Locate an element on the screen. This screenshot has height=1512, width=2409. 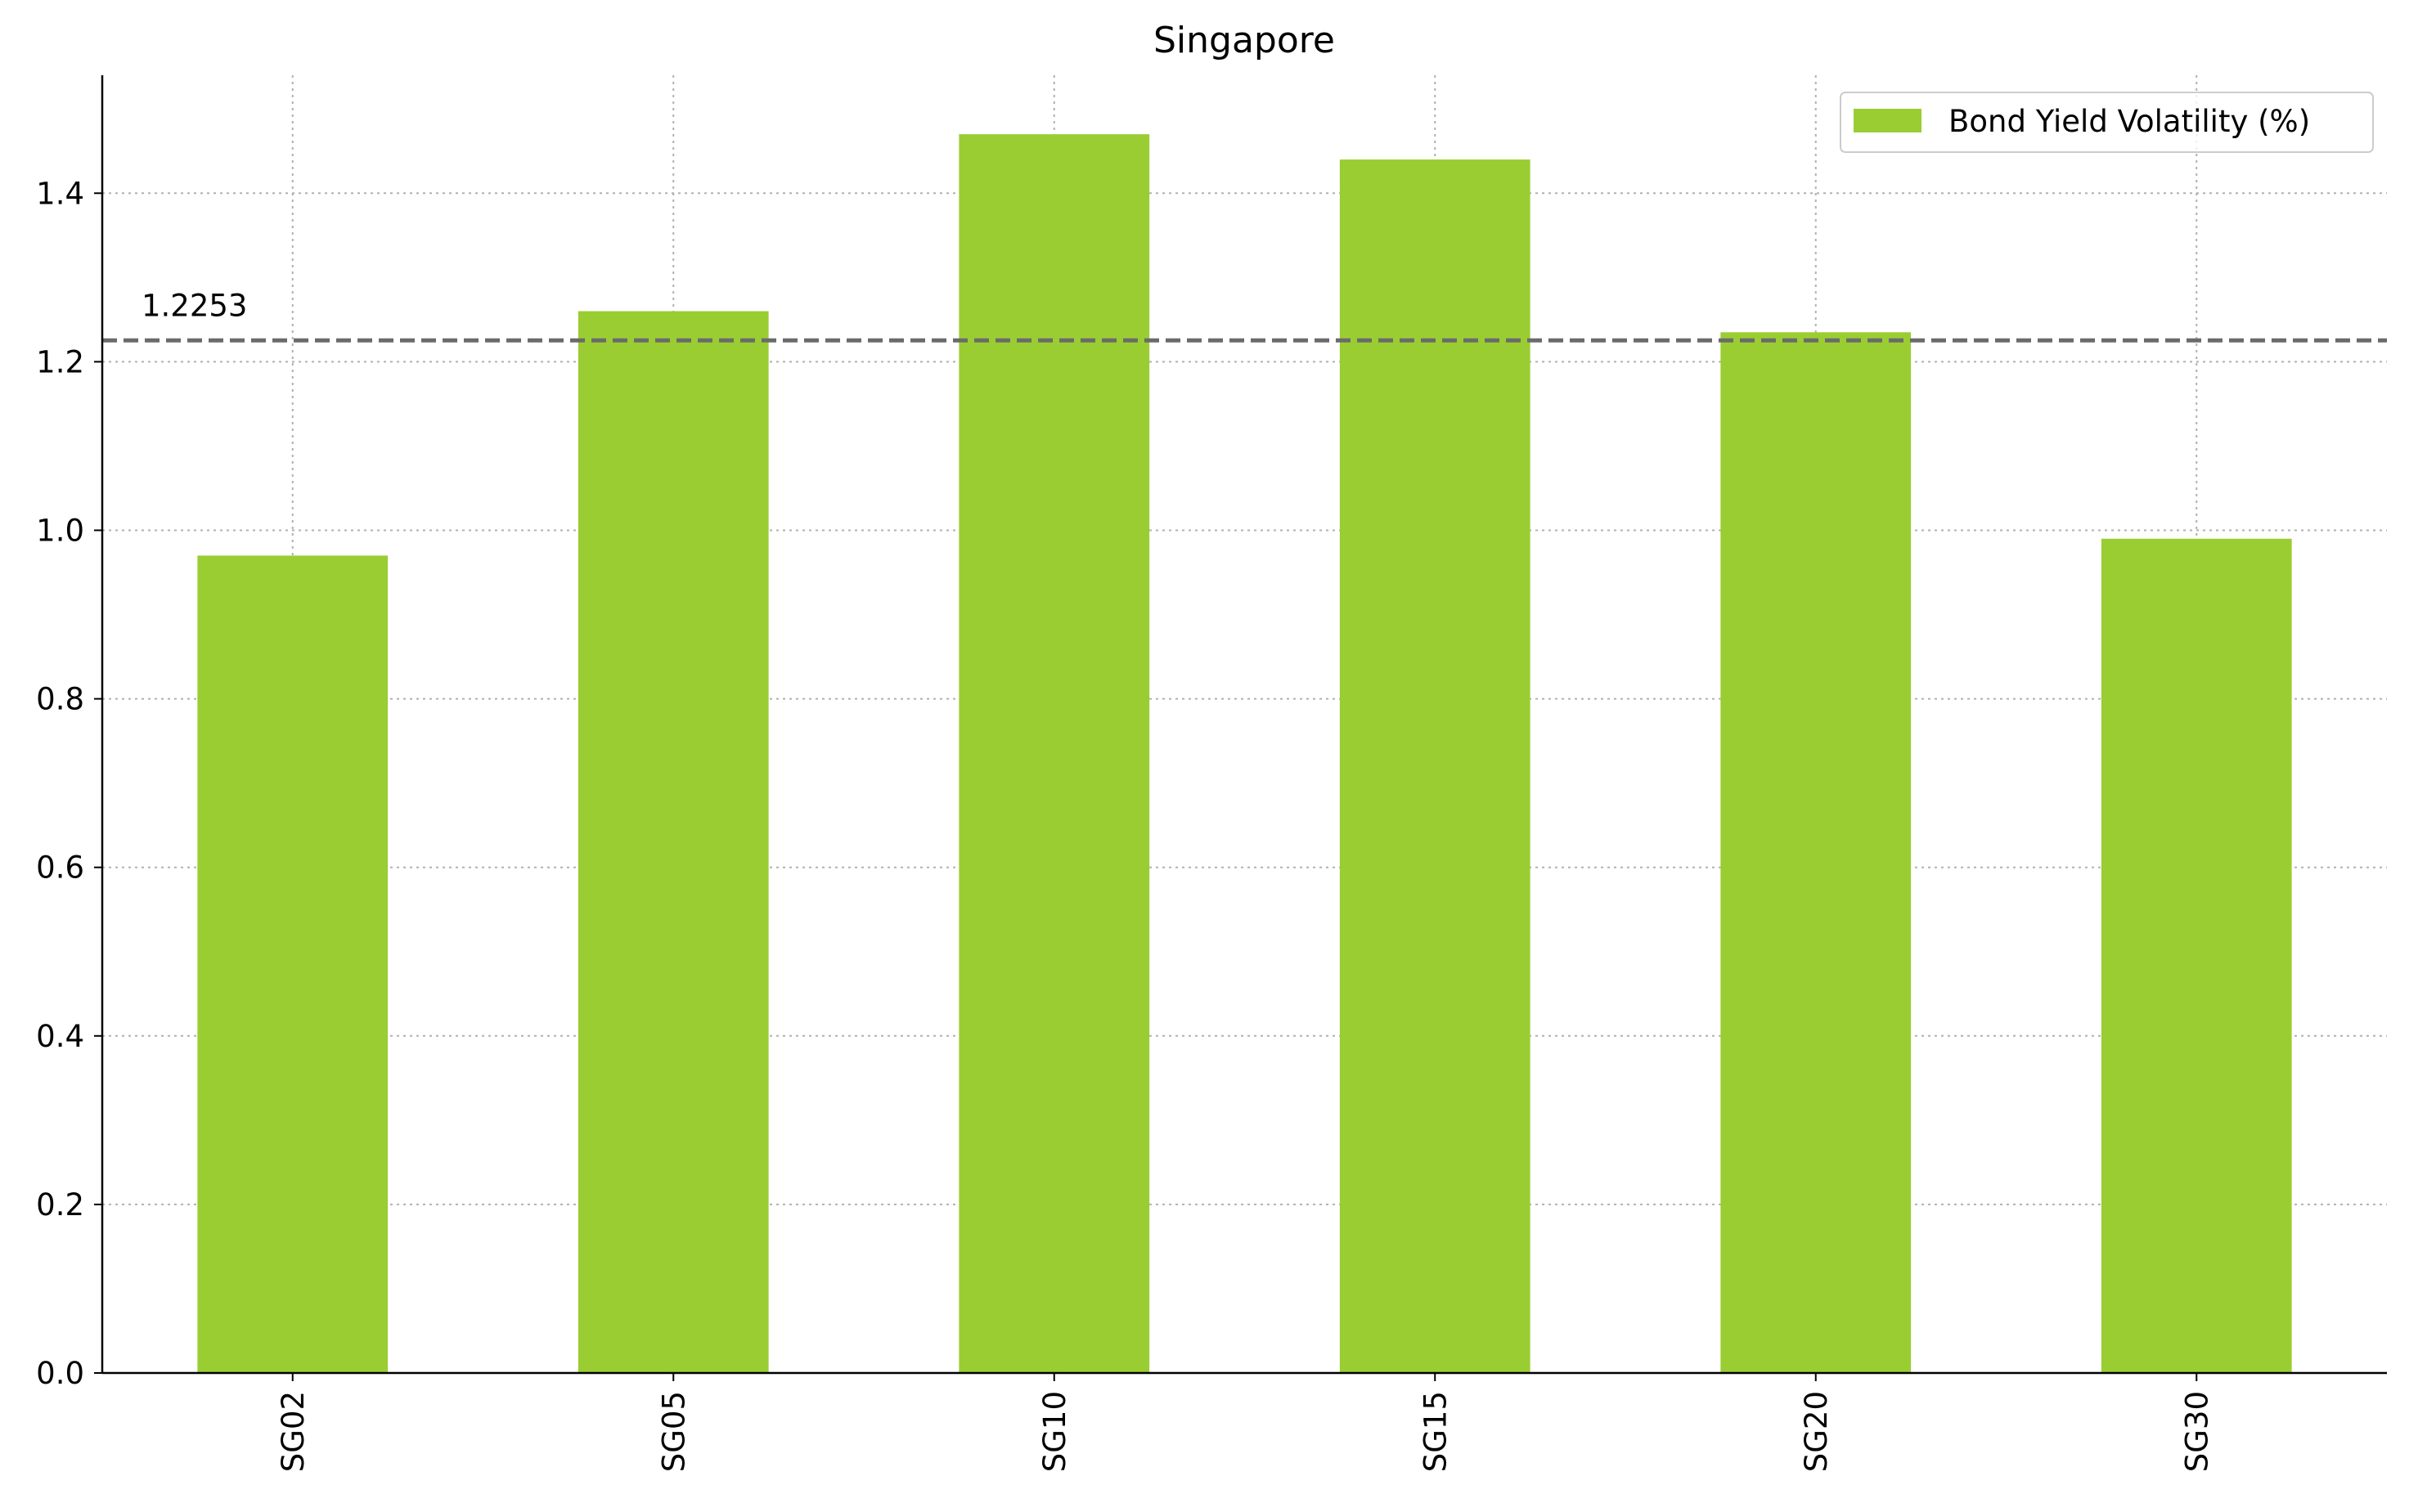
x-tick-label: SG05 is located at coordinates (673, 1432).